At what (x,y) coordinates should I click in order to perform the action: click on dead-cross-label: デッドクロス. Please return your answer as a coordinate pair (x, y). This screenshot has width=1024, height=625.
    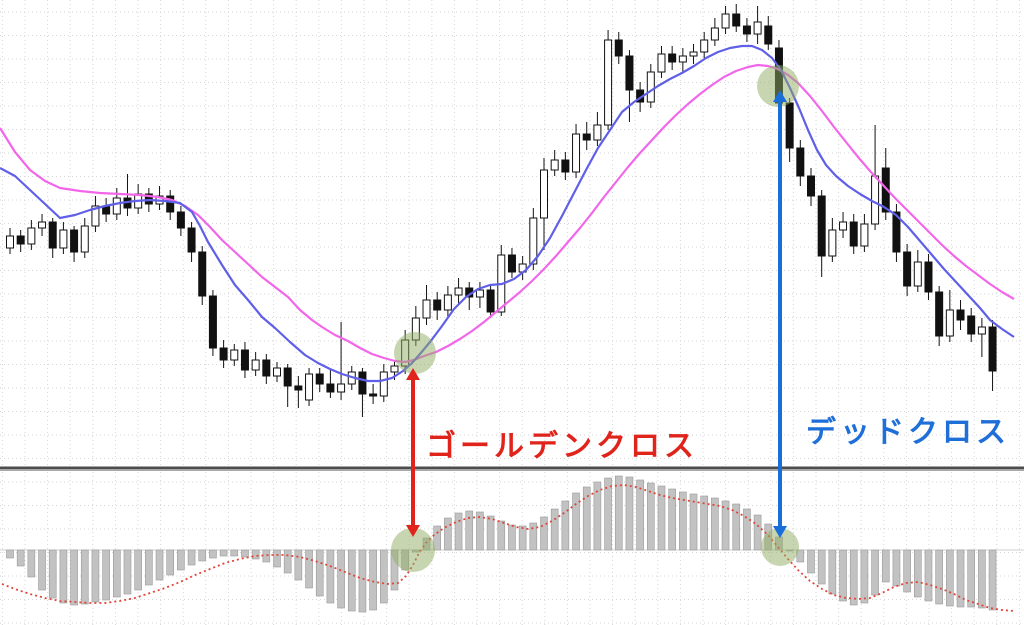
    Looking at the image, I should click on (908, 432).